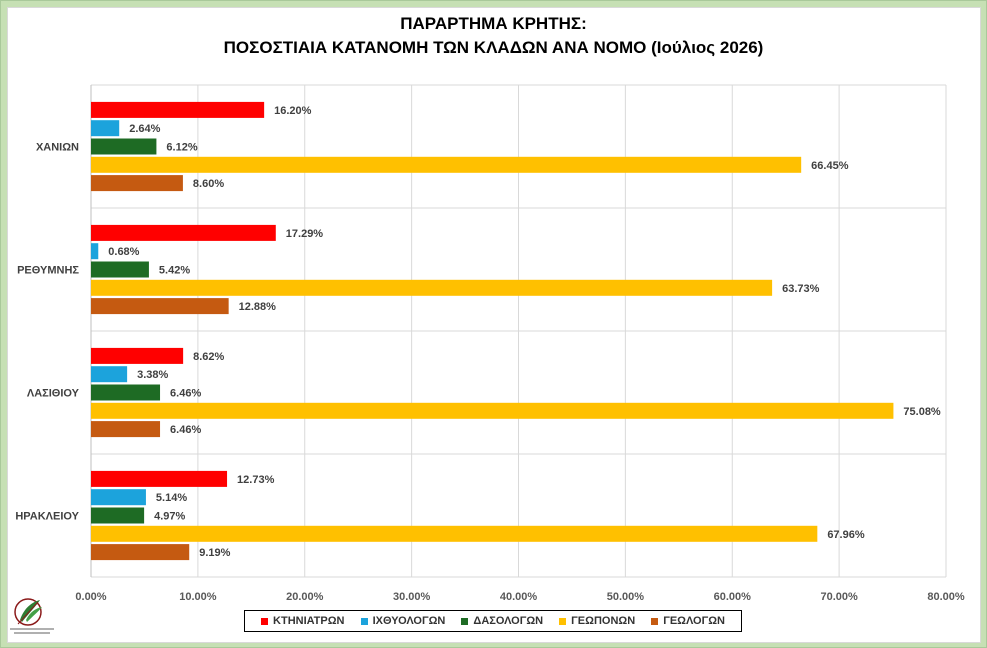  Describe the element at coordinates (305, 597) in the screenshot. I see `x-tick-label: 20.00%` at that location.